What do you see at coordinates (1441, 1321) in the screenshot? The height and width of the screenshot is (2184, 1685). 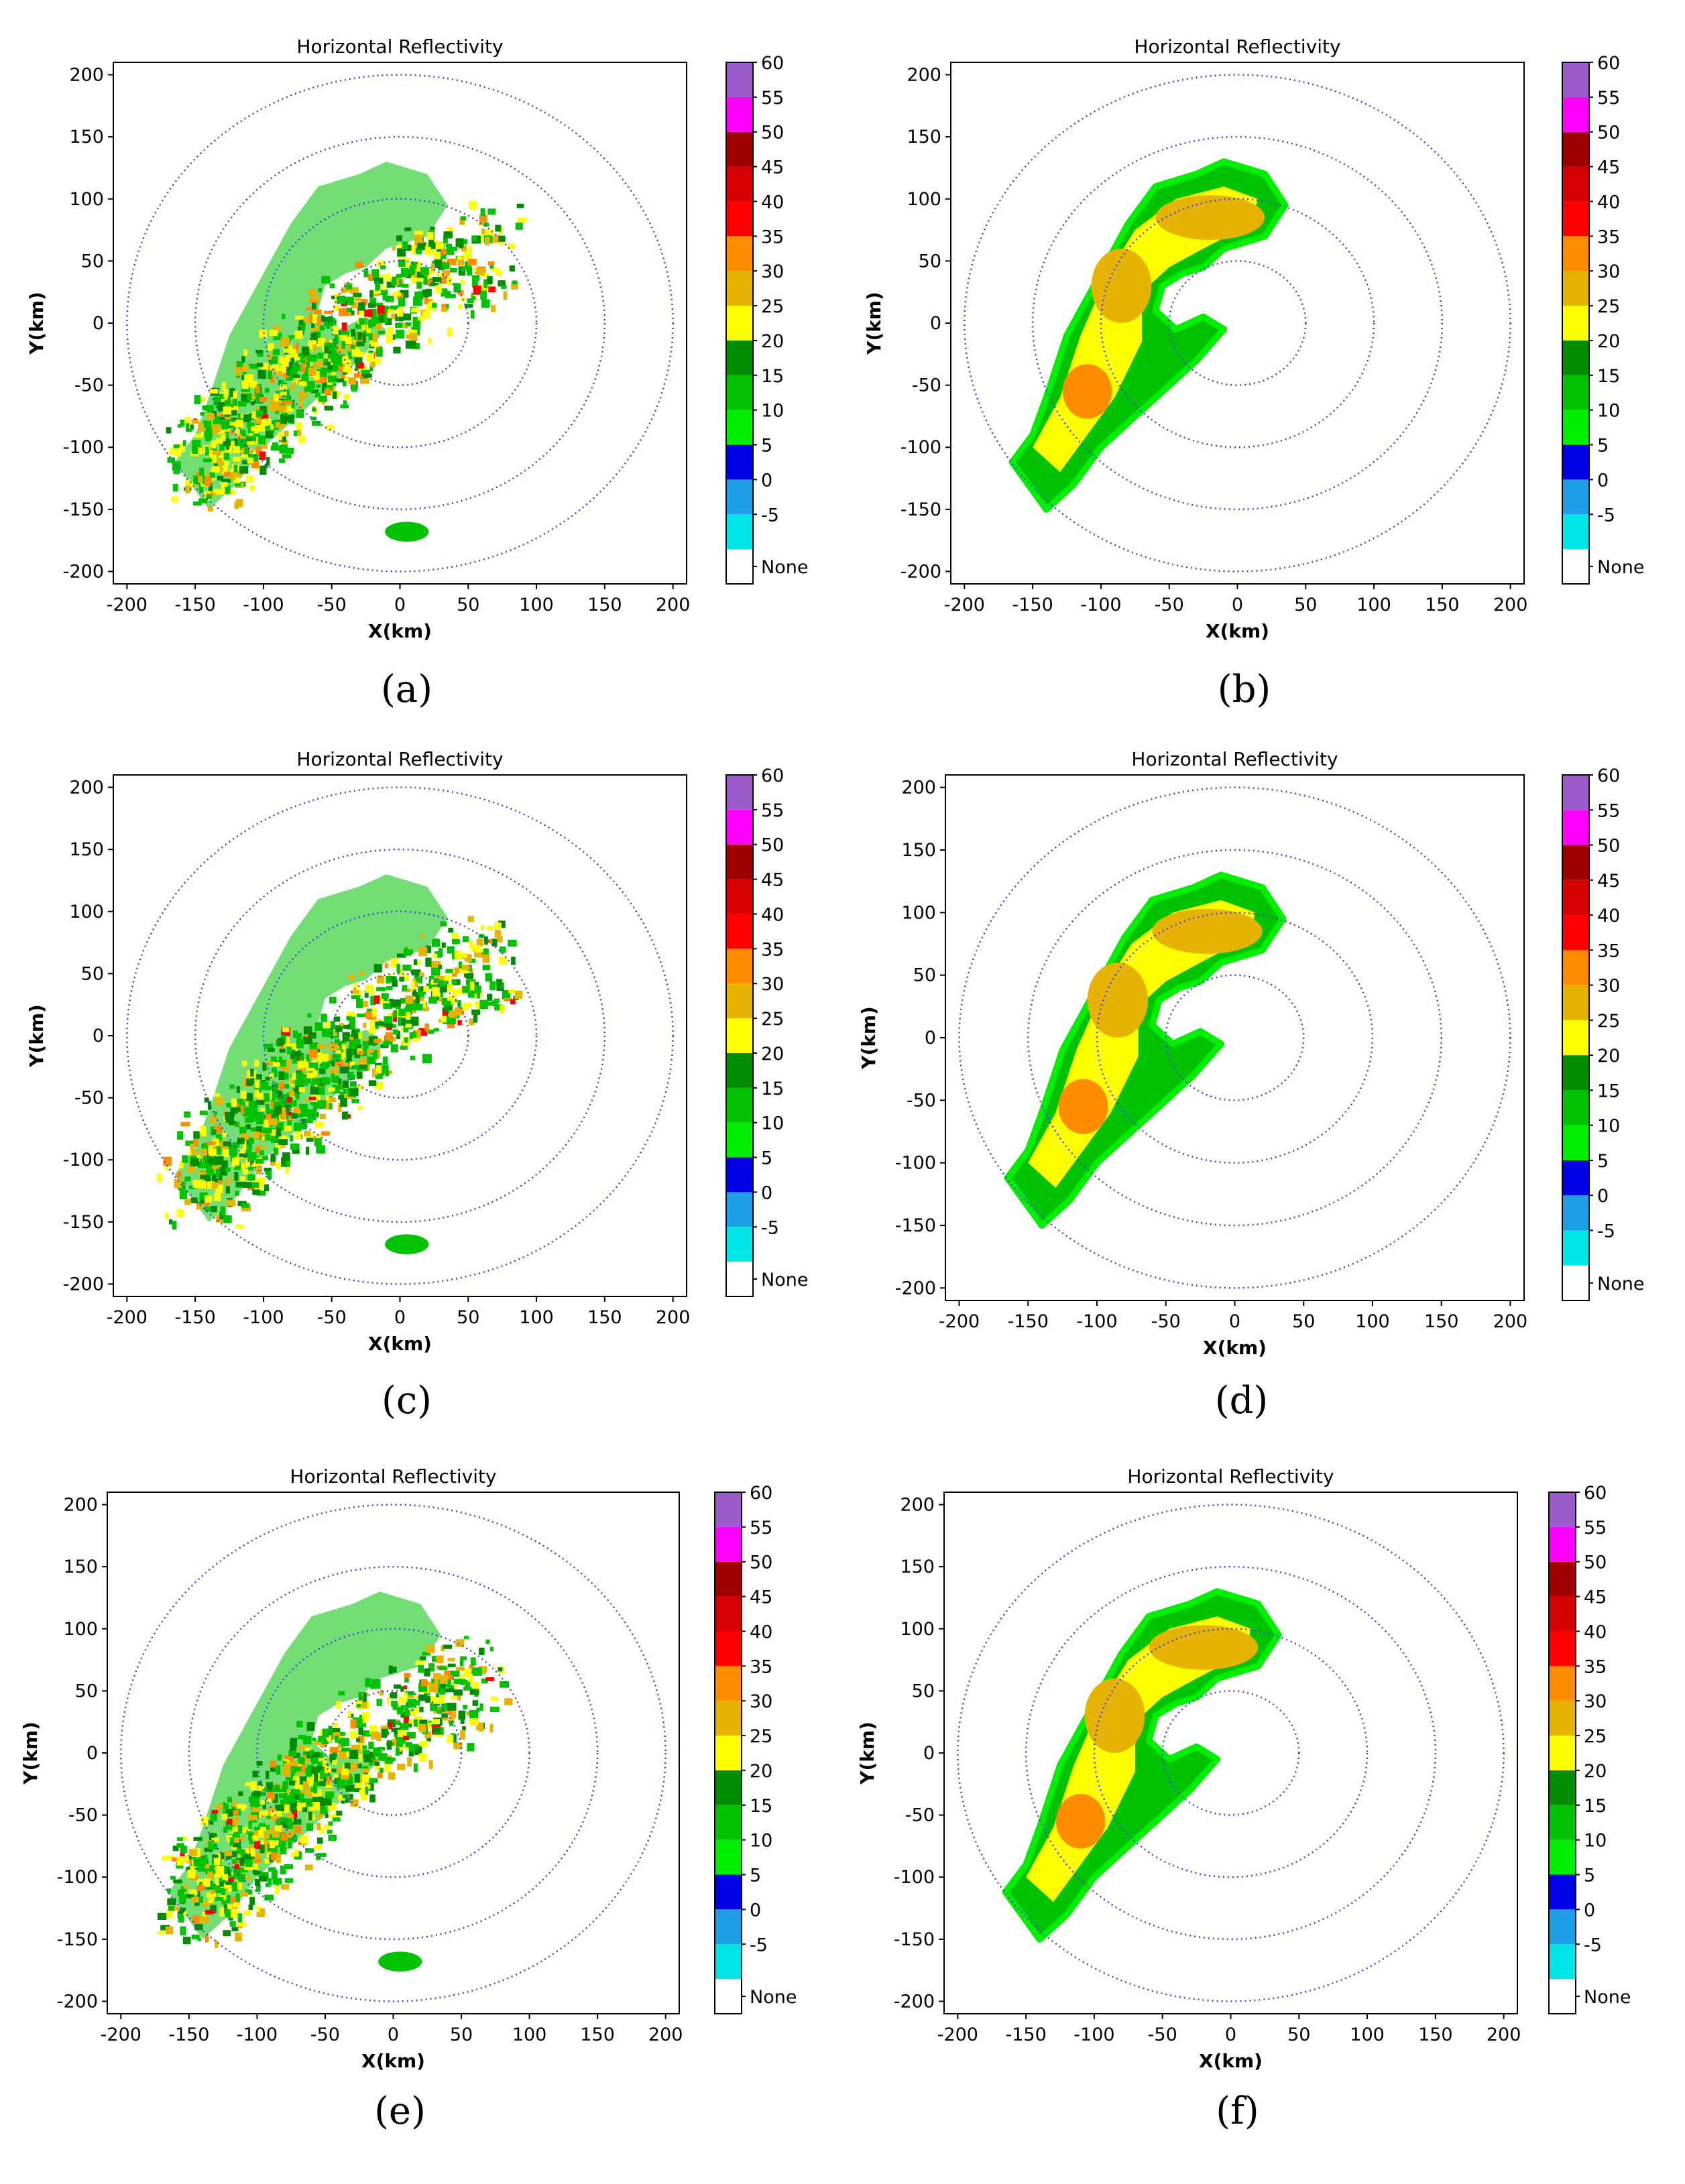 I see `x-tick-label: 150` at bounding box center [1441, 1321].